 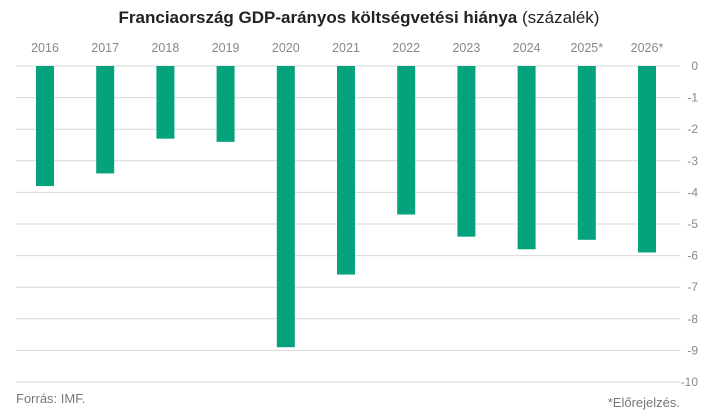 What do you see at coordinates (586, 153) in the screenshot?
I see `bar-2025-forecast` at bounding box center [586, 153].